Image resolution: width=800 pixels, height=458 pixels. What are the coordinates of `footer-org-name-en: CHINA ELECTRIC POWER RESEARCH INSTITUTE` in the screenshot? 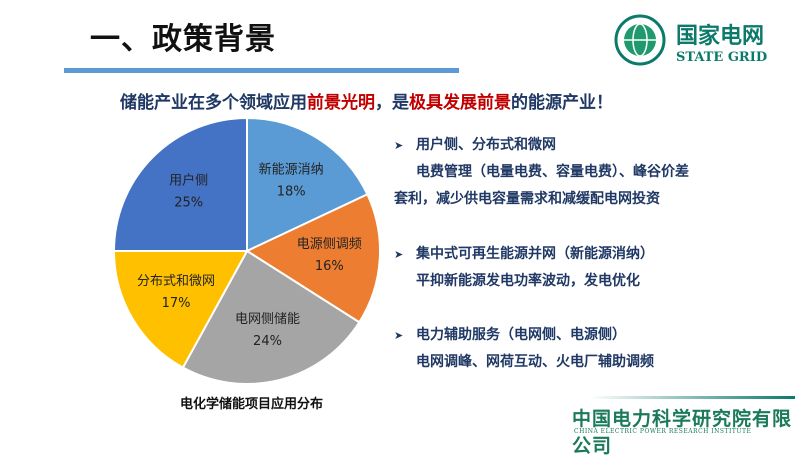 It's located at (663, 431).